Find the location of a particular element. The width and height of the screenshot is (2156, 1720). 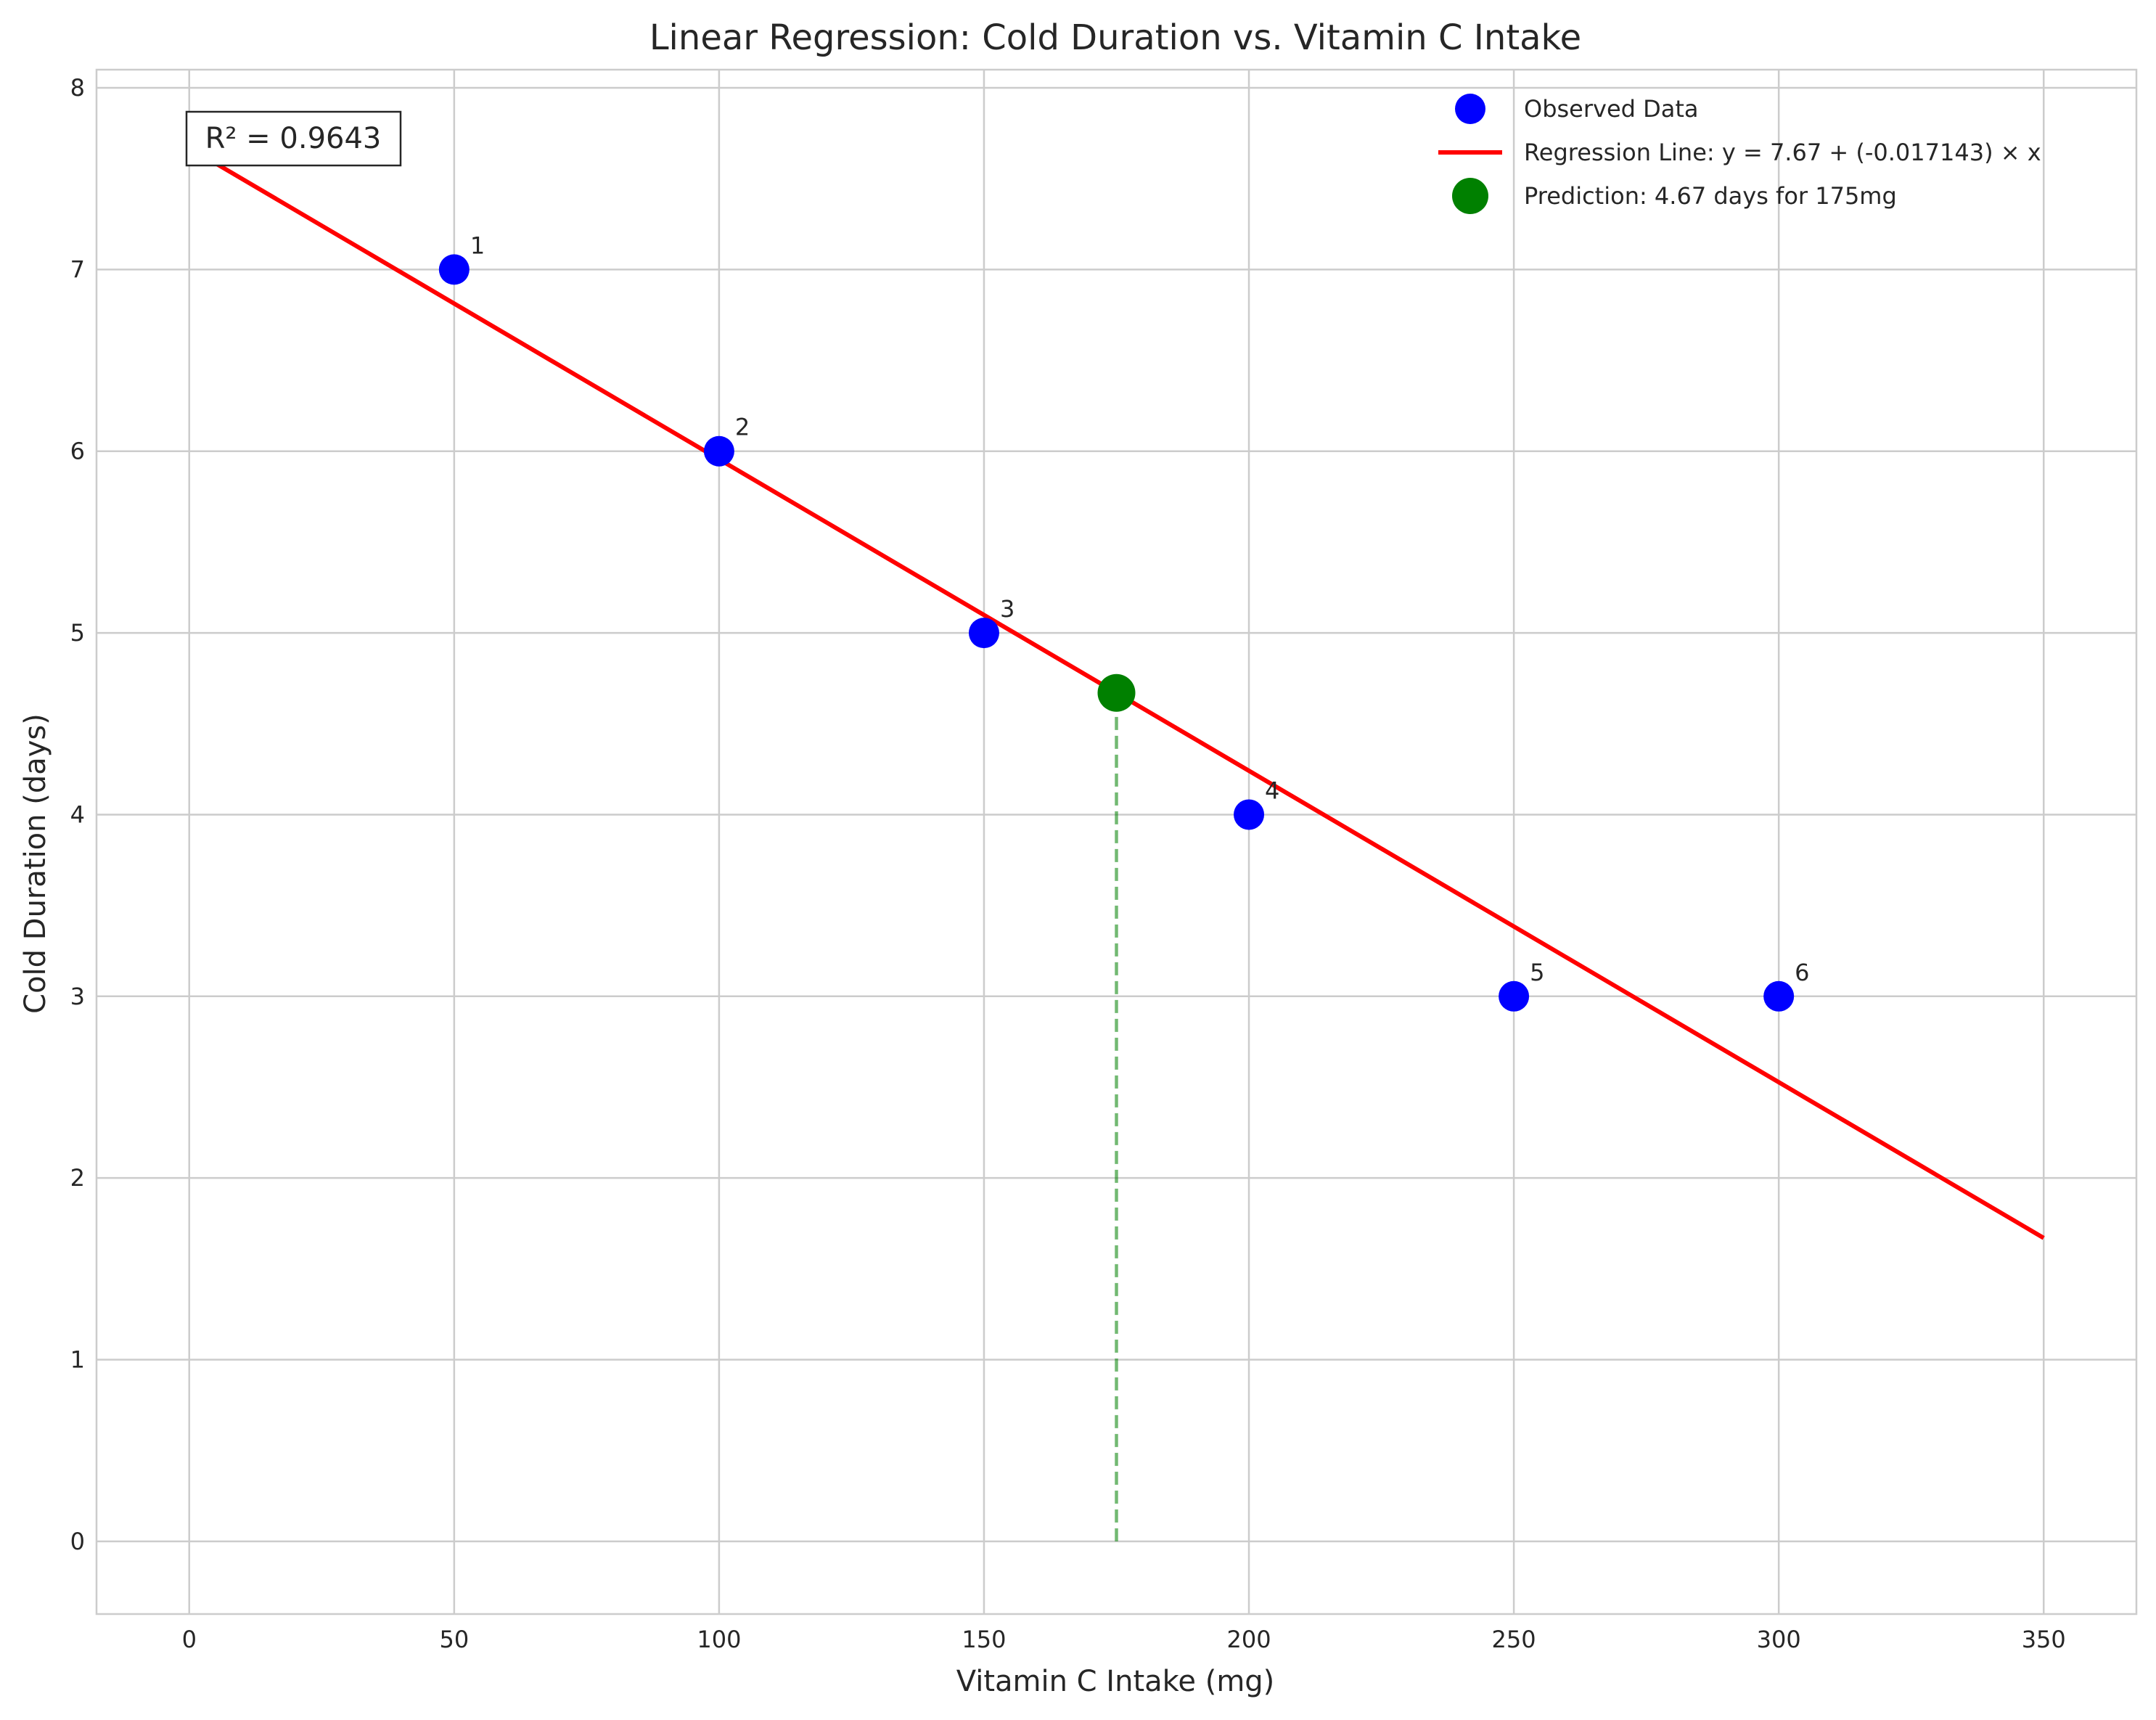

legend-marker-prediction is located at coordinates (1470, 196).